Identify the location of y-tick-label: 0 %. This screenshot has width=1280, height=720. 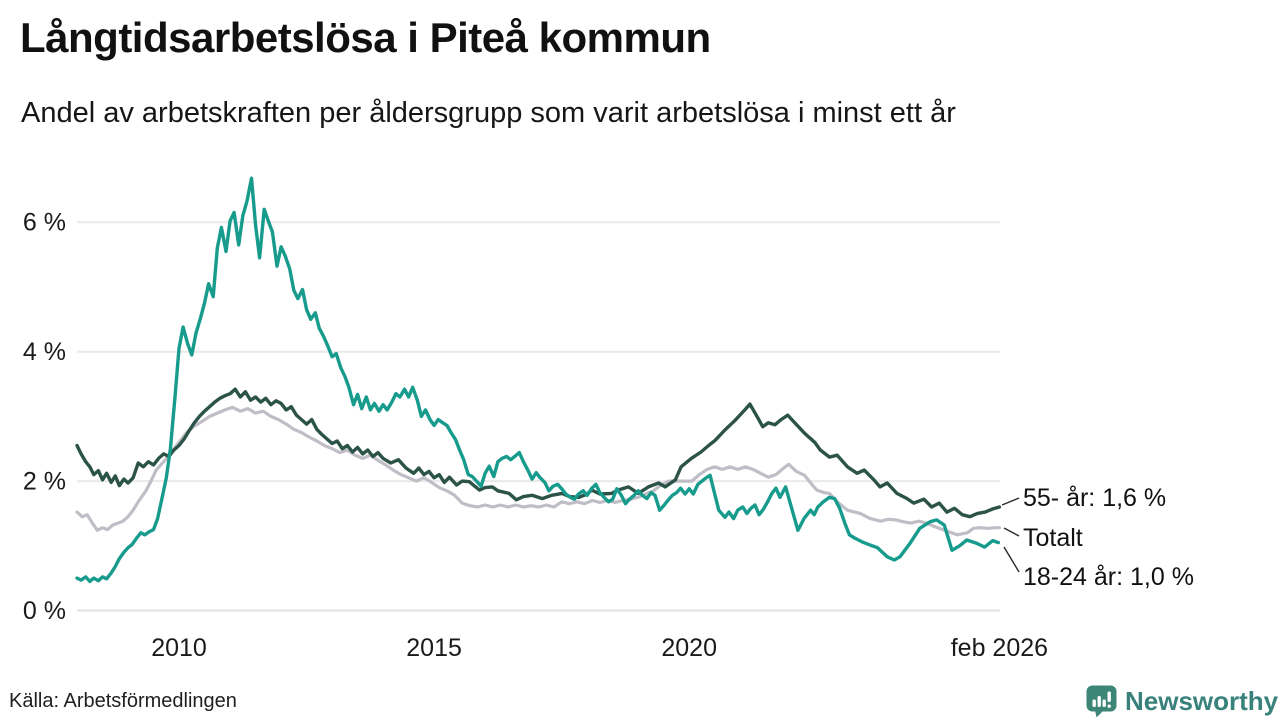
(44, 611).